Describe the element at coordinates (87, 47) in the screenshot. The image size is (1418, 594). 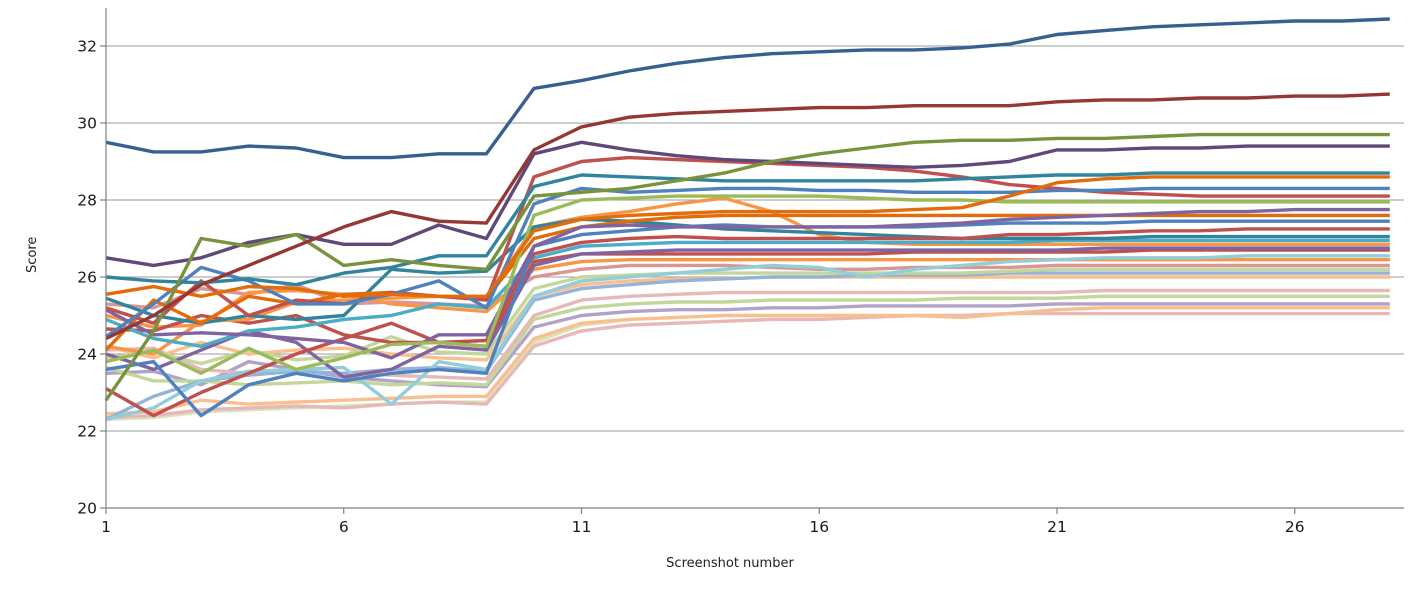
I see `y-tick-label: 32` at that location.